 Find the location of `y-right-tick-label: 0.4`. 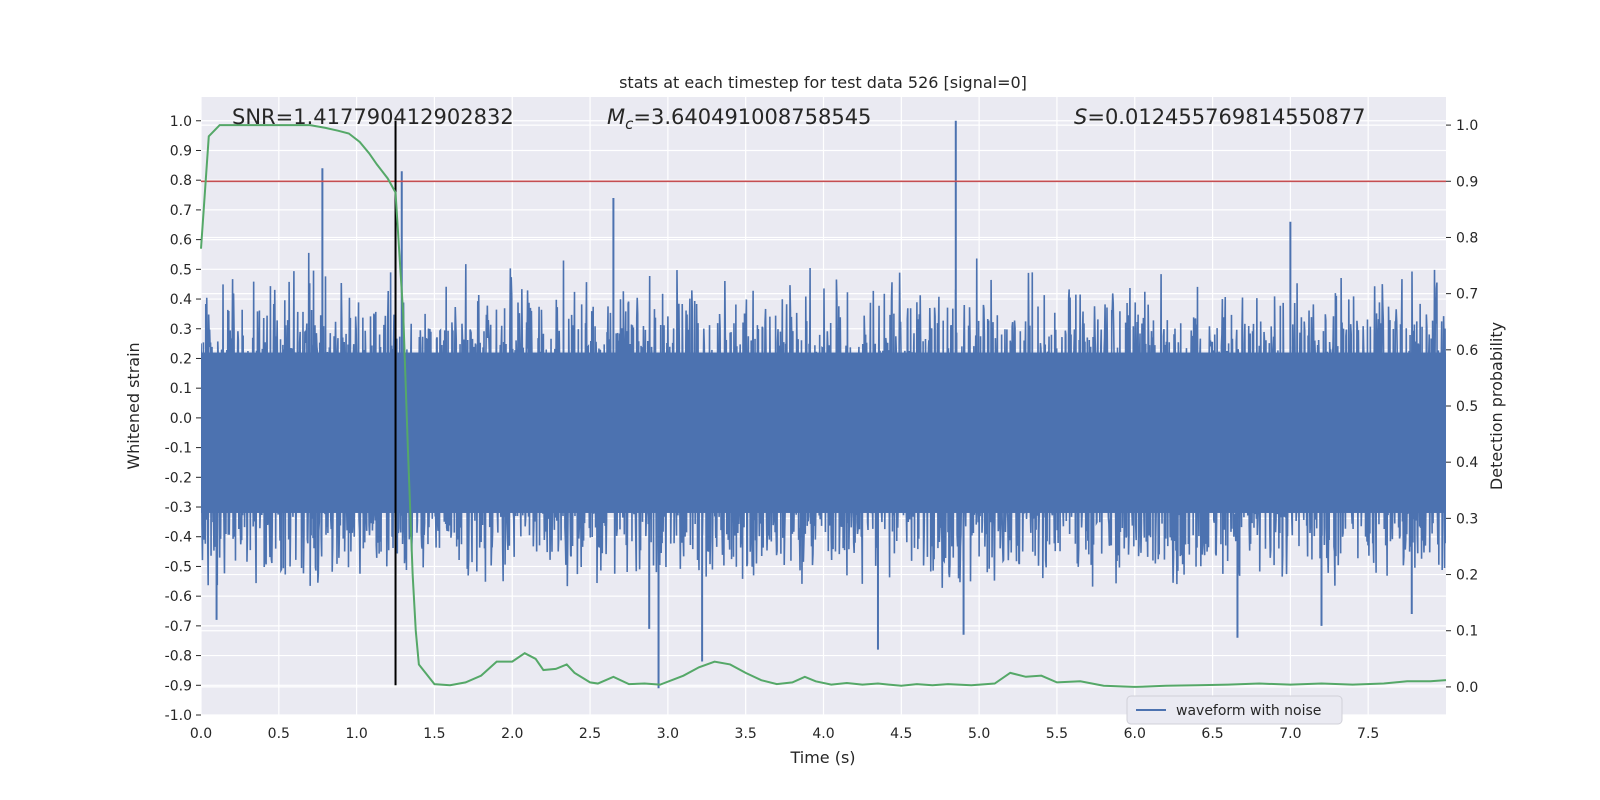

y-right-tick-label: 0.4 is located at coordinates (1467, 463).